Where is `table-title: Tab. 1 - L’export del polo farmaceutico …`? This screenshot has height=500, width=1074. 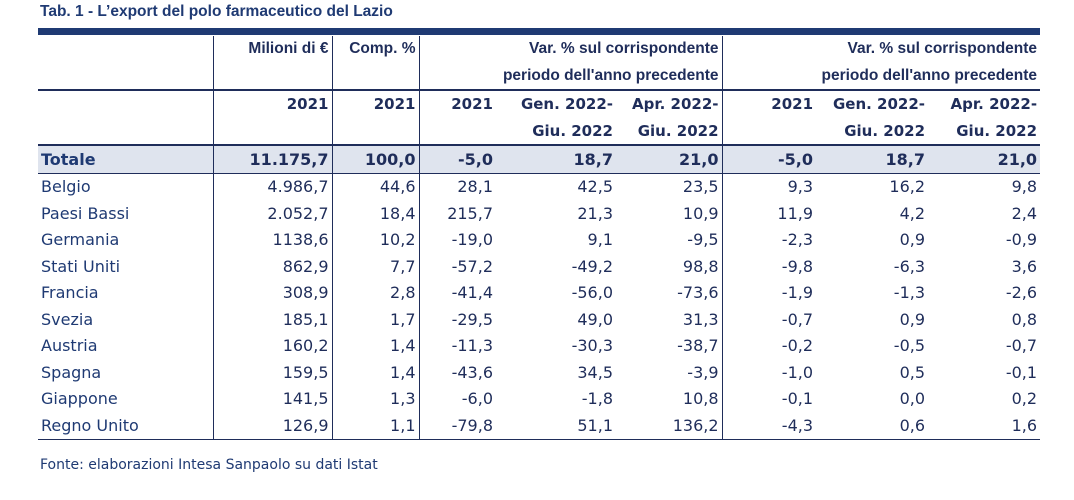 table-title: Tab. 1 - L’export del polo farmaceutico … is located at coordinates (216, 11).